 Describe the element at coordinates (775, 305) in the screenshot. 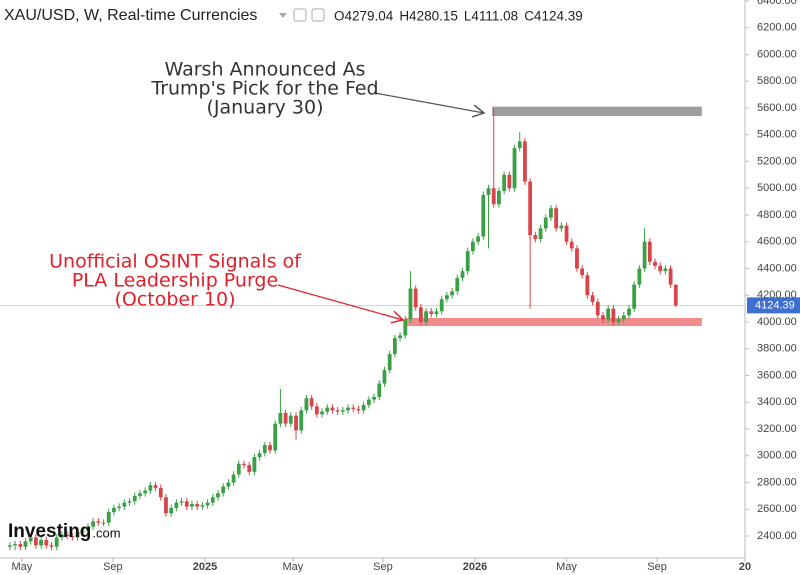

I see `last-price-label: 4124.39` at that location.